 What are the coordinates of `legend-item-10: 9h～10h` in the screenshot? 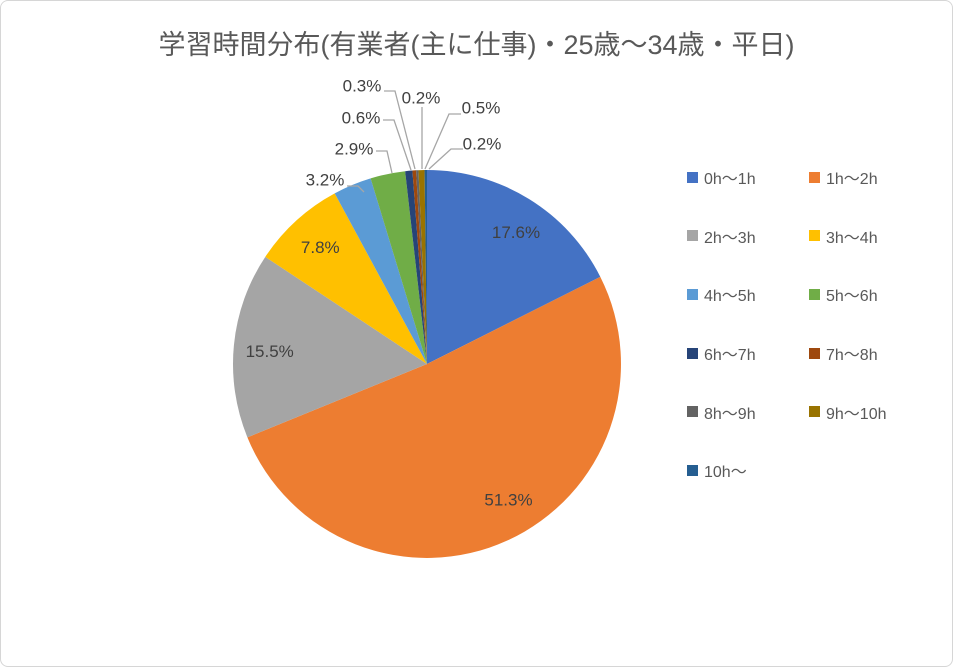 It's located at (848, 412).